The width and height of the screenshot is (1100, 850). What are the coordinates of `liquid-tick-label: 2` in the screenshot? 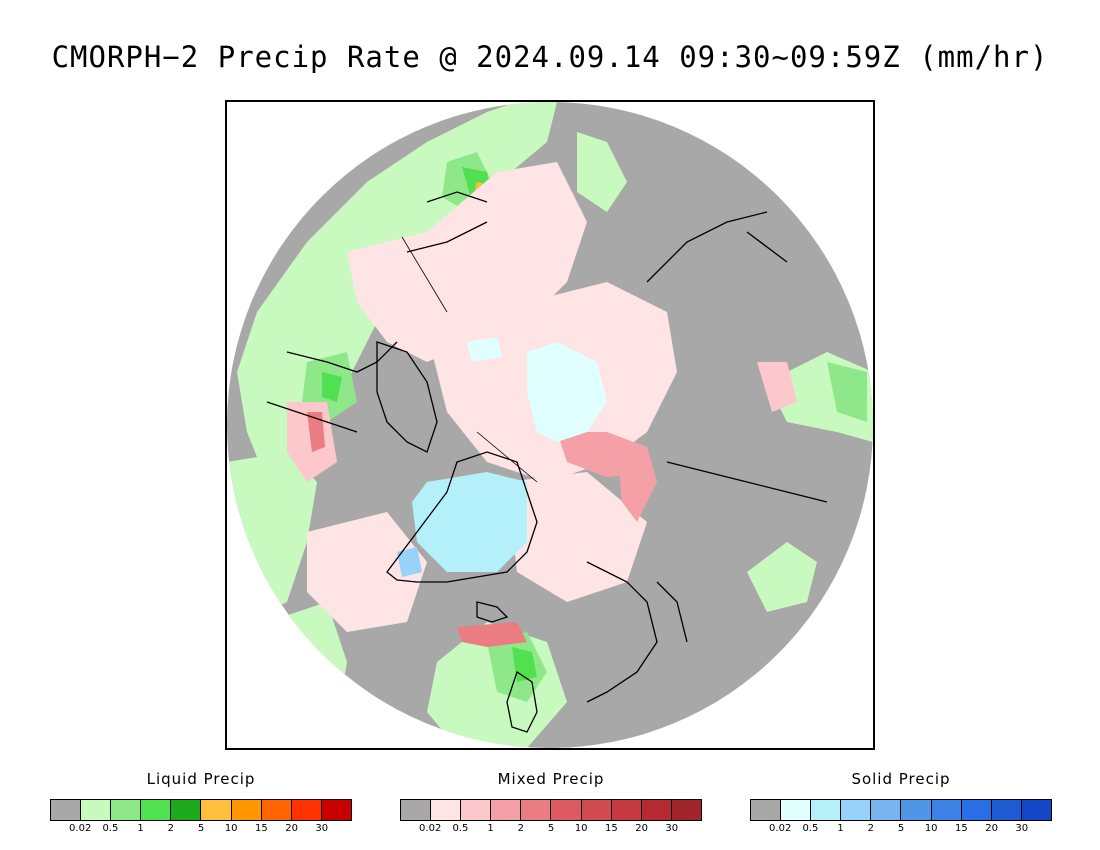 It's located at (170, 828).